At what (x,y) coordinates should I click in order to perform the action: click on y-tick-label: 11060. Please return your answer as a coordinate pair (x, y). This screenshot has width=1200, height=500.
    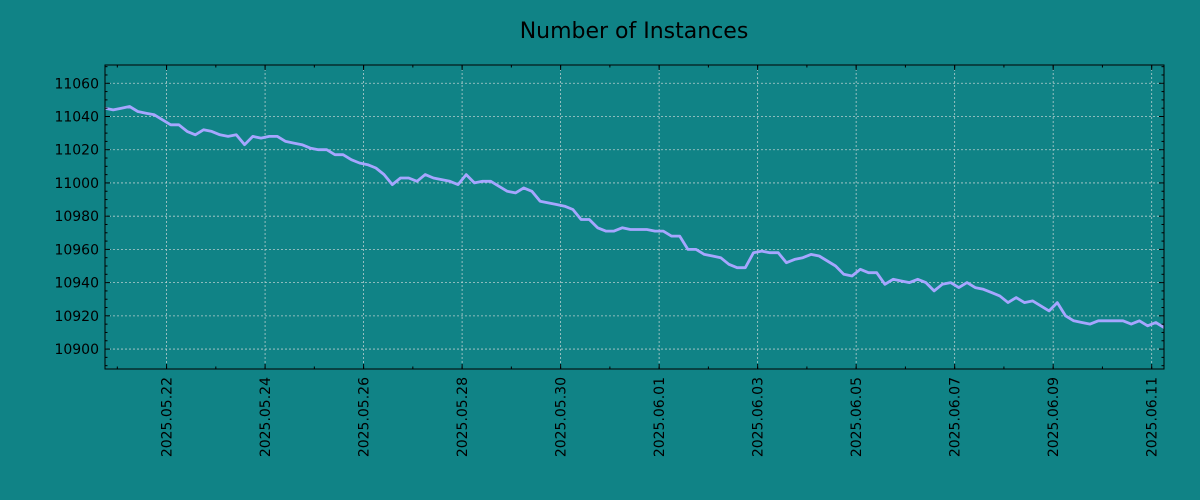
    Looking at the image, I should click on (76, 84).